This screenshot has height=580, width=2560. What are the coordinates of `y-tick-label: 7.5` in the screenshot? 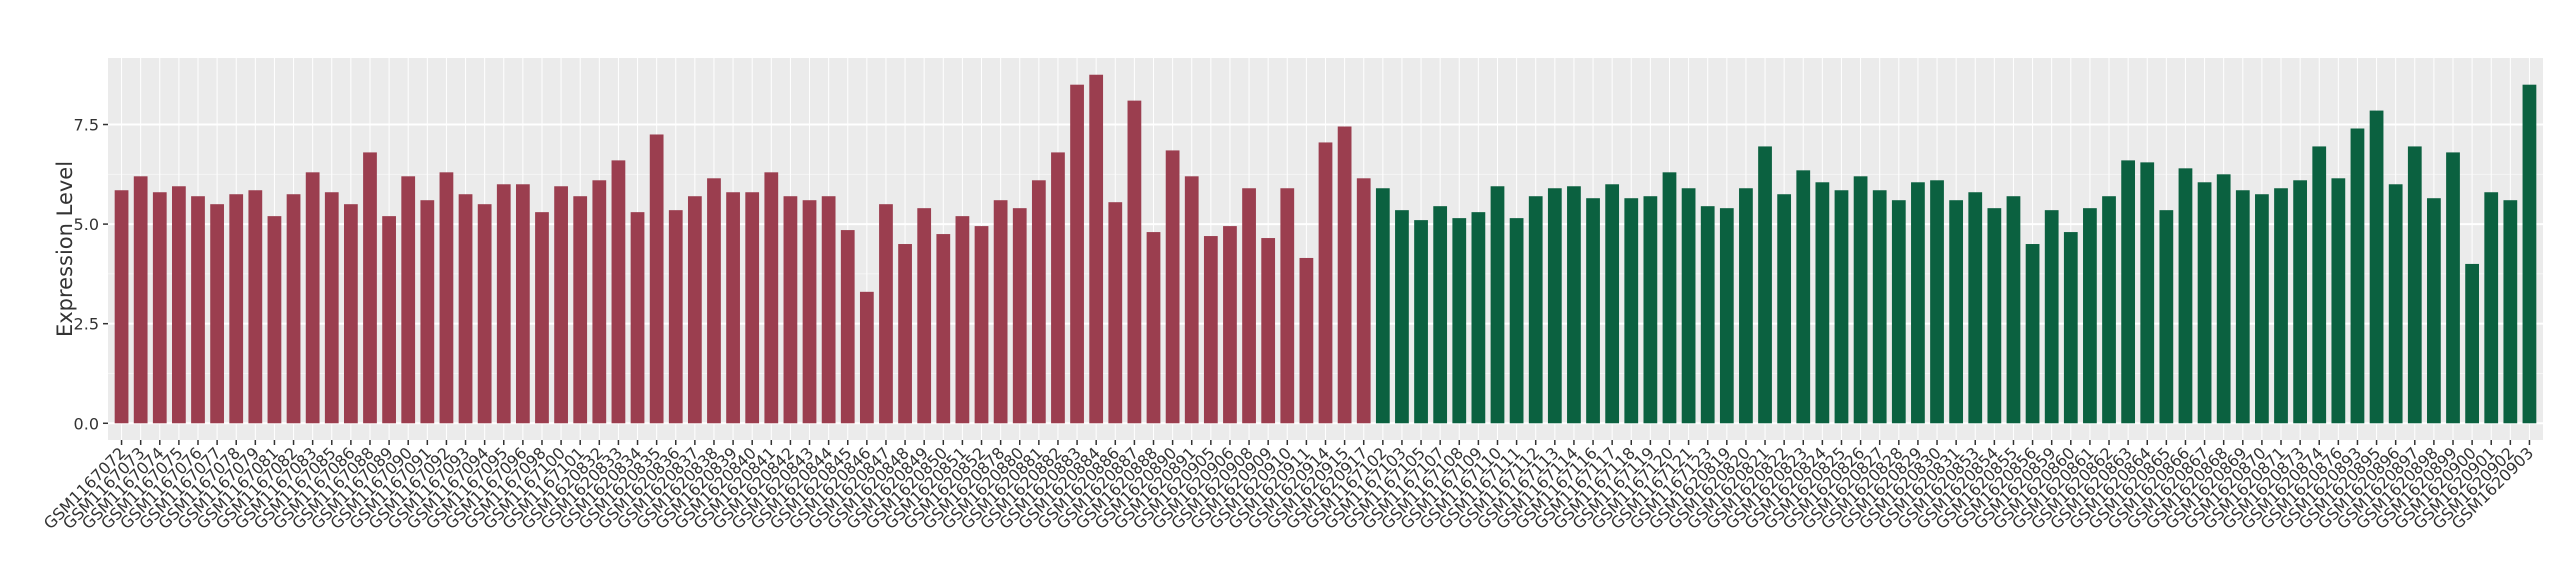 It's located at (86, 125).